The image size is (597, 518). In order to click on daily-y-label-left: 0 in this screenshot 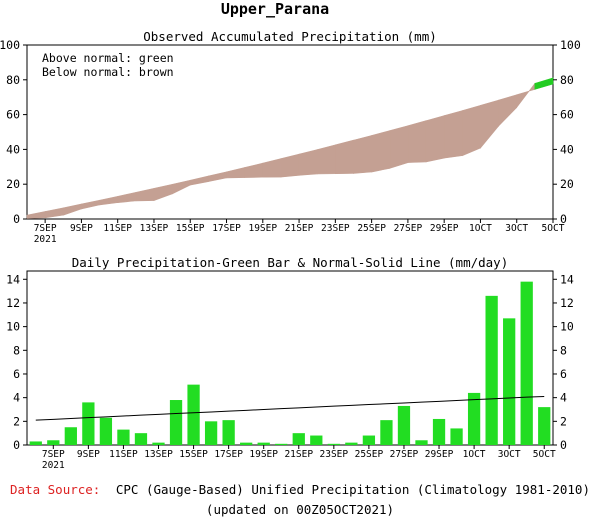, I will do `click(16, 445)`.